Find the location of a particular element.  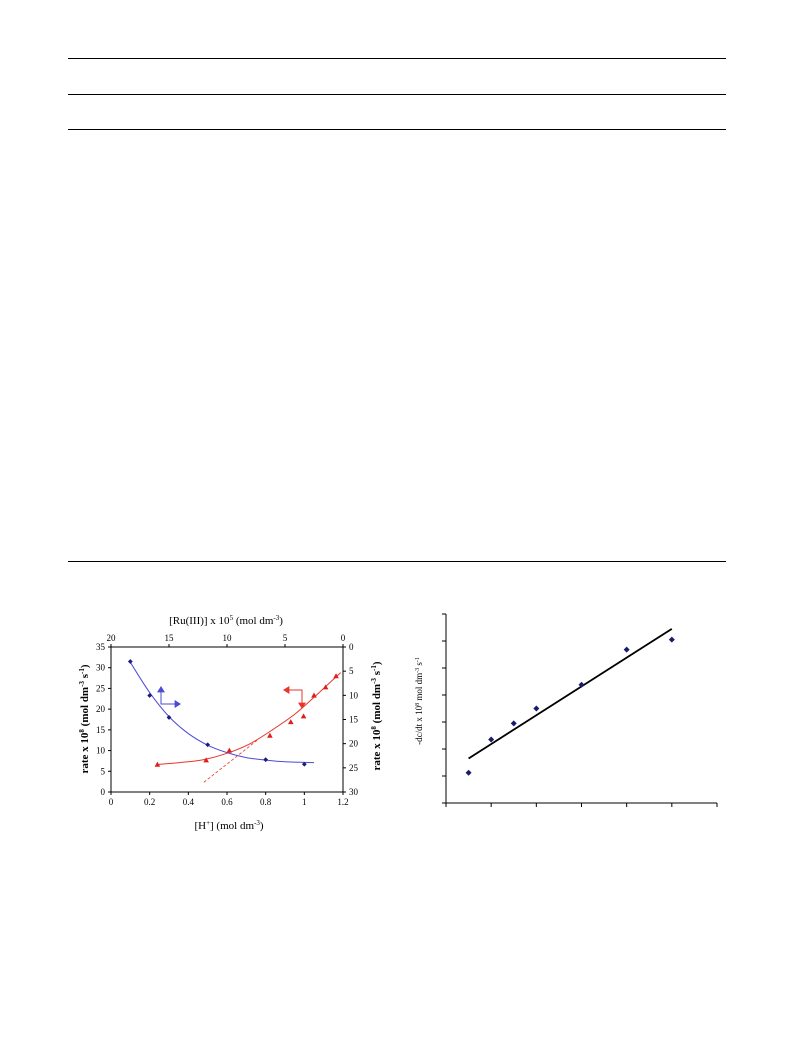

chart1-red-arrow-left is located at coordinates (286, 690).